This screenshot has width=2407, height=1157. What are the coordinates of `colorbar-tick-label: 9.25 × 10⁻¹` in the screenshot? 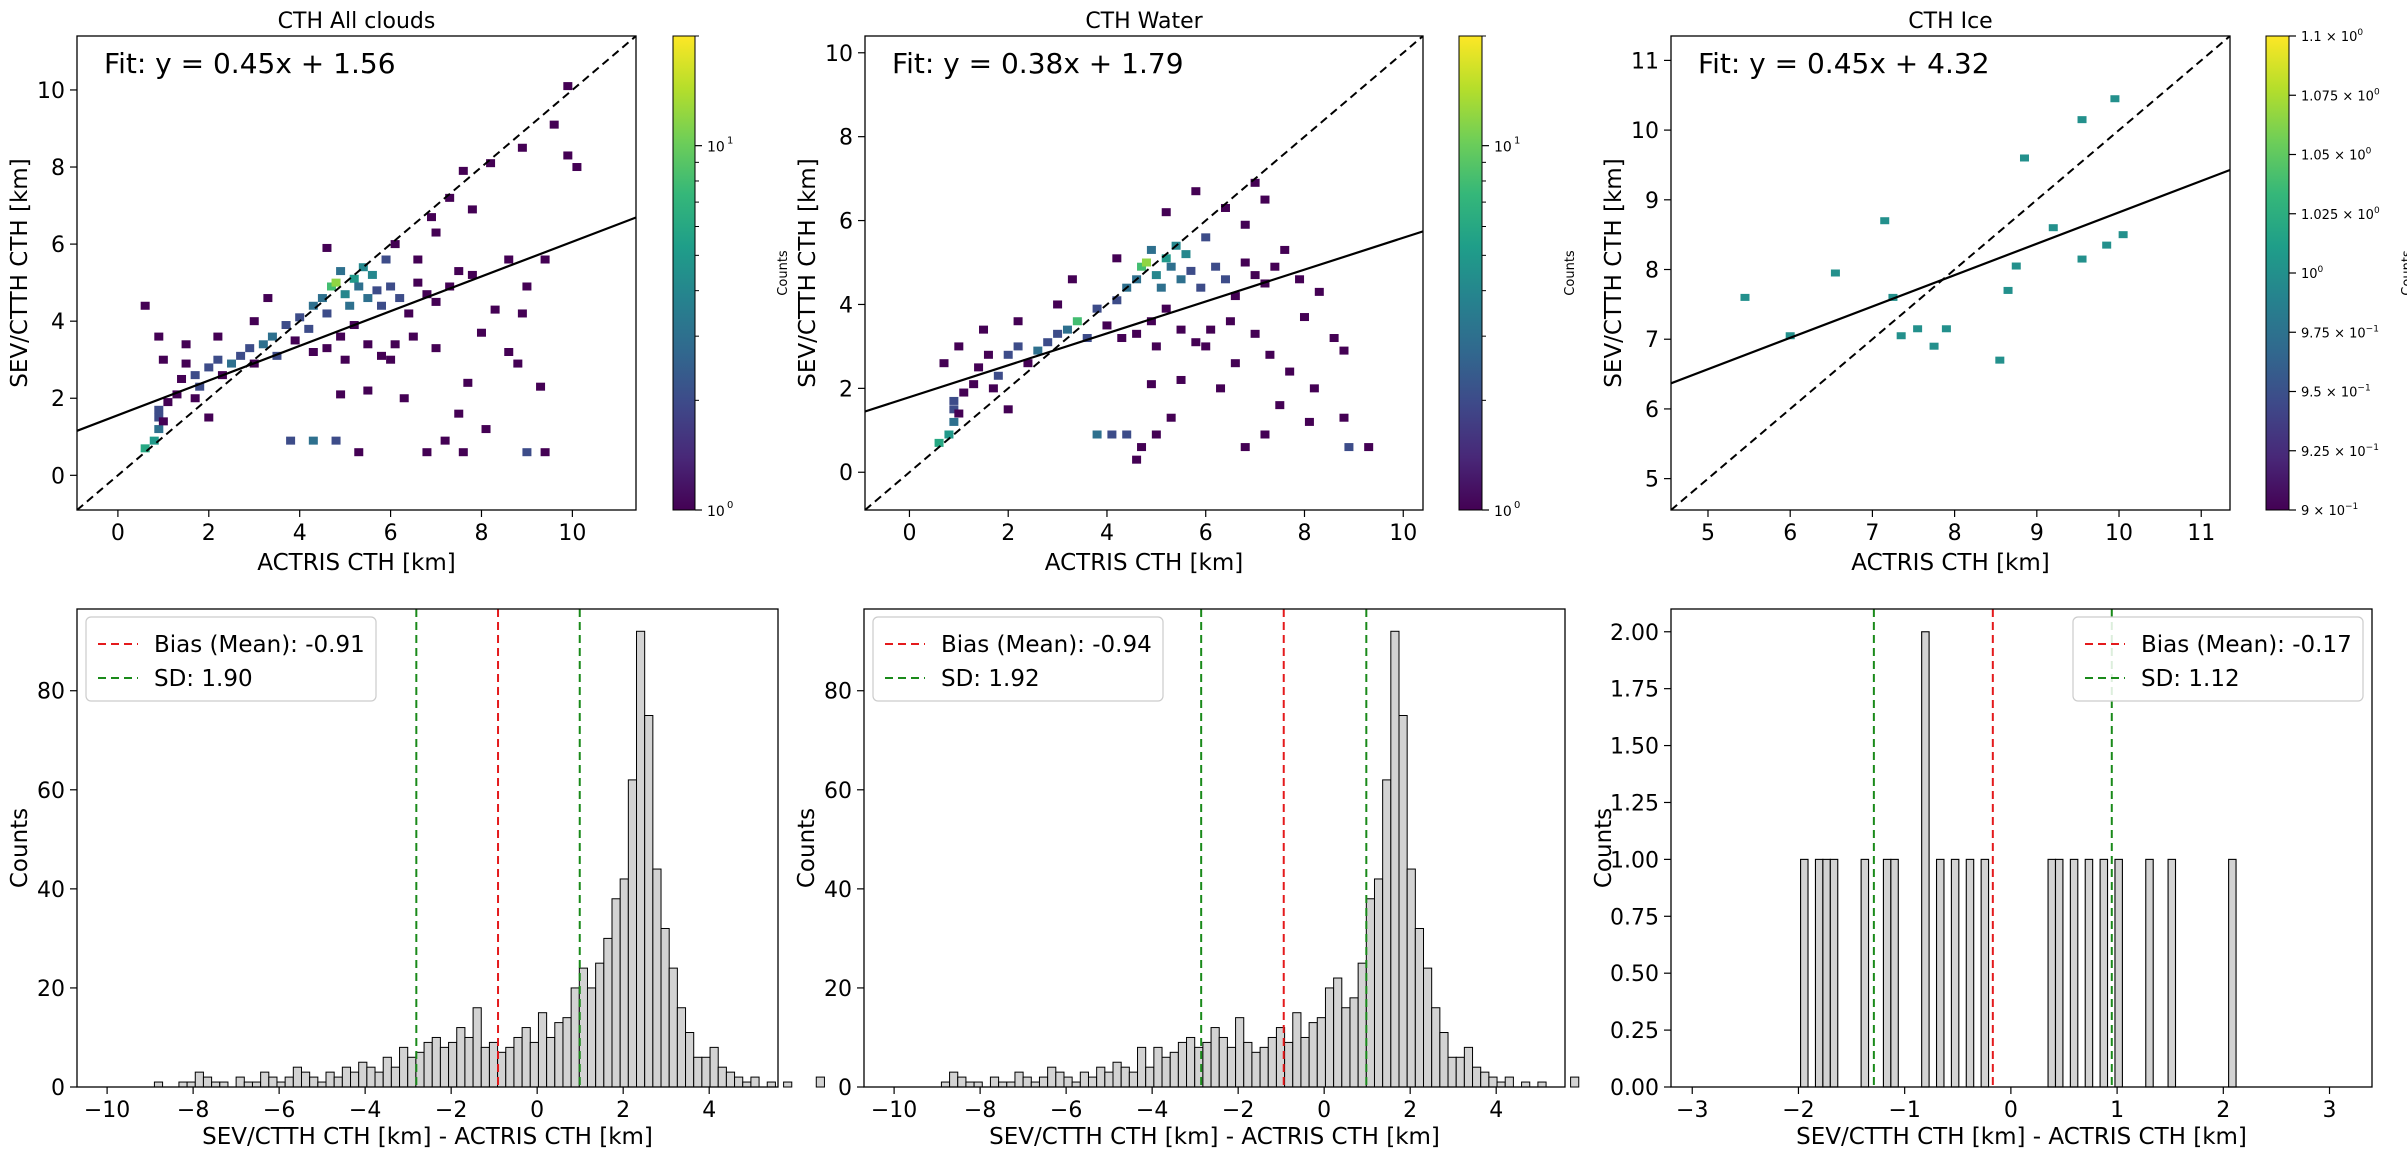 It's located at (2340, 451).